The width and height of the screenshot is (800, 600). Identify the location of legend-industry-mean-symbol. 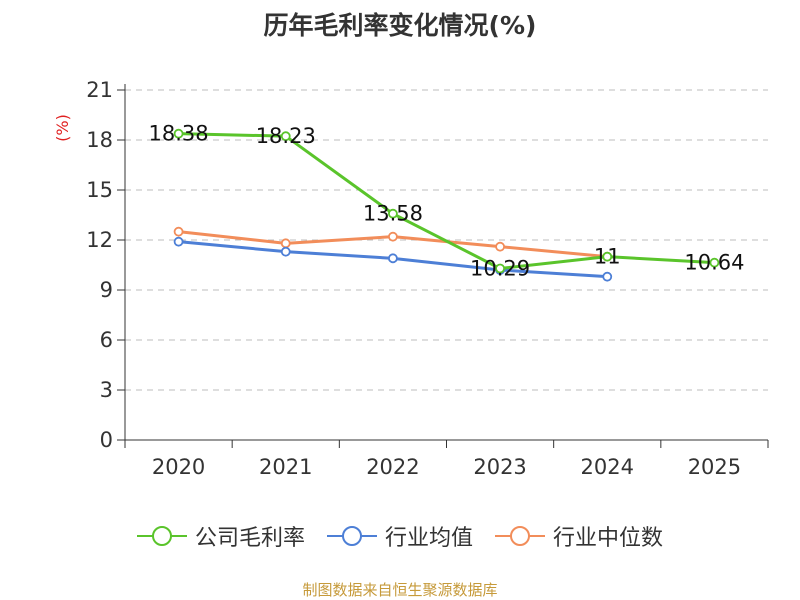
(351, 536).